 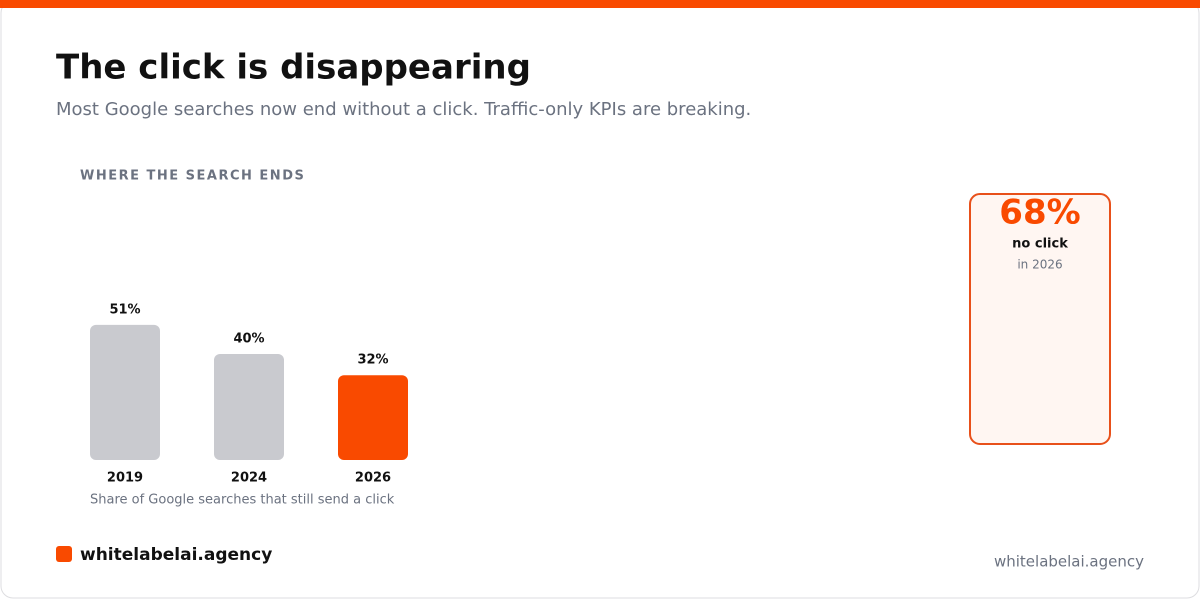 I want to click on callout-label: no click, so click(x=1040, y=244).